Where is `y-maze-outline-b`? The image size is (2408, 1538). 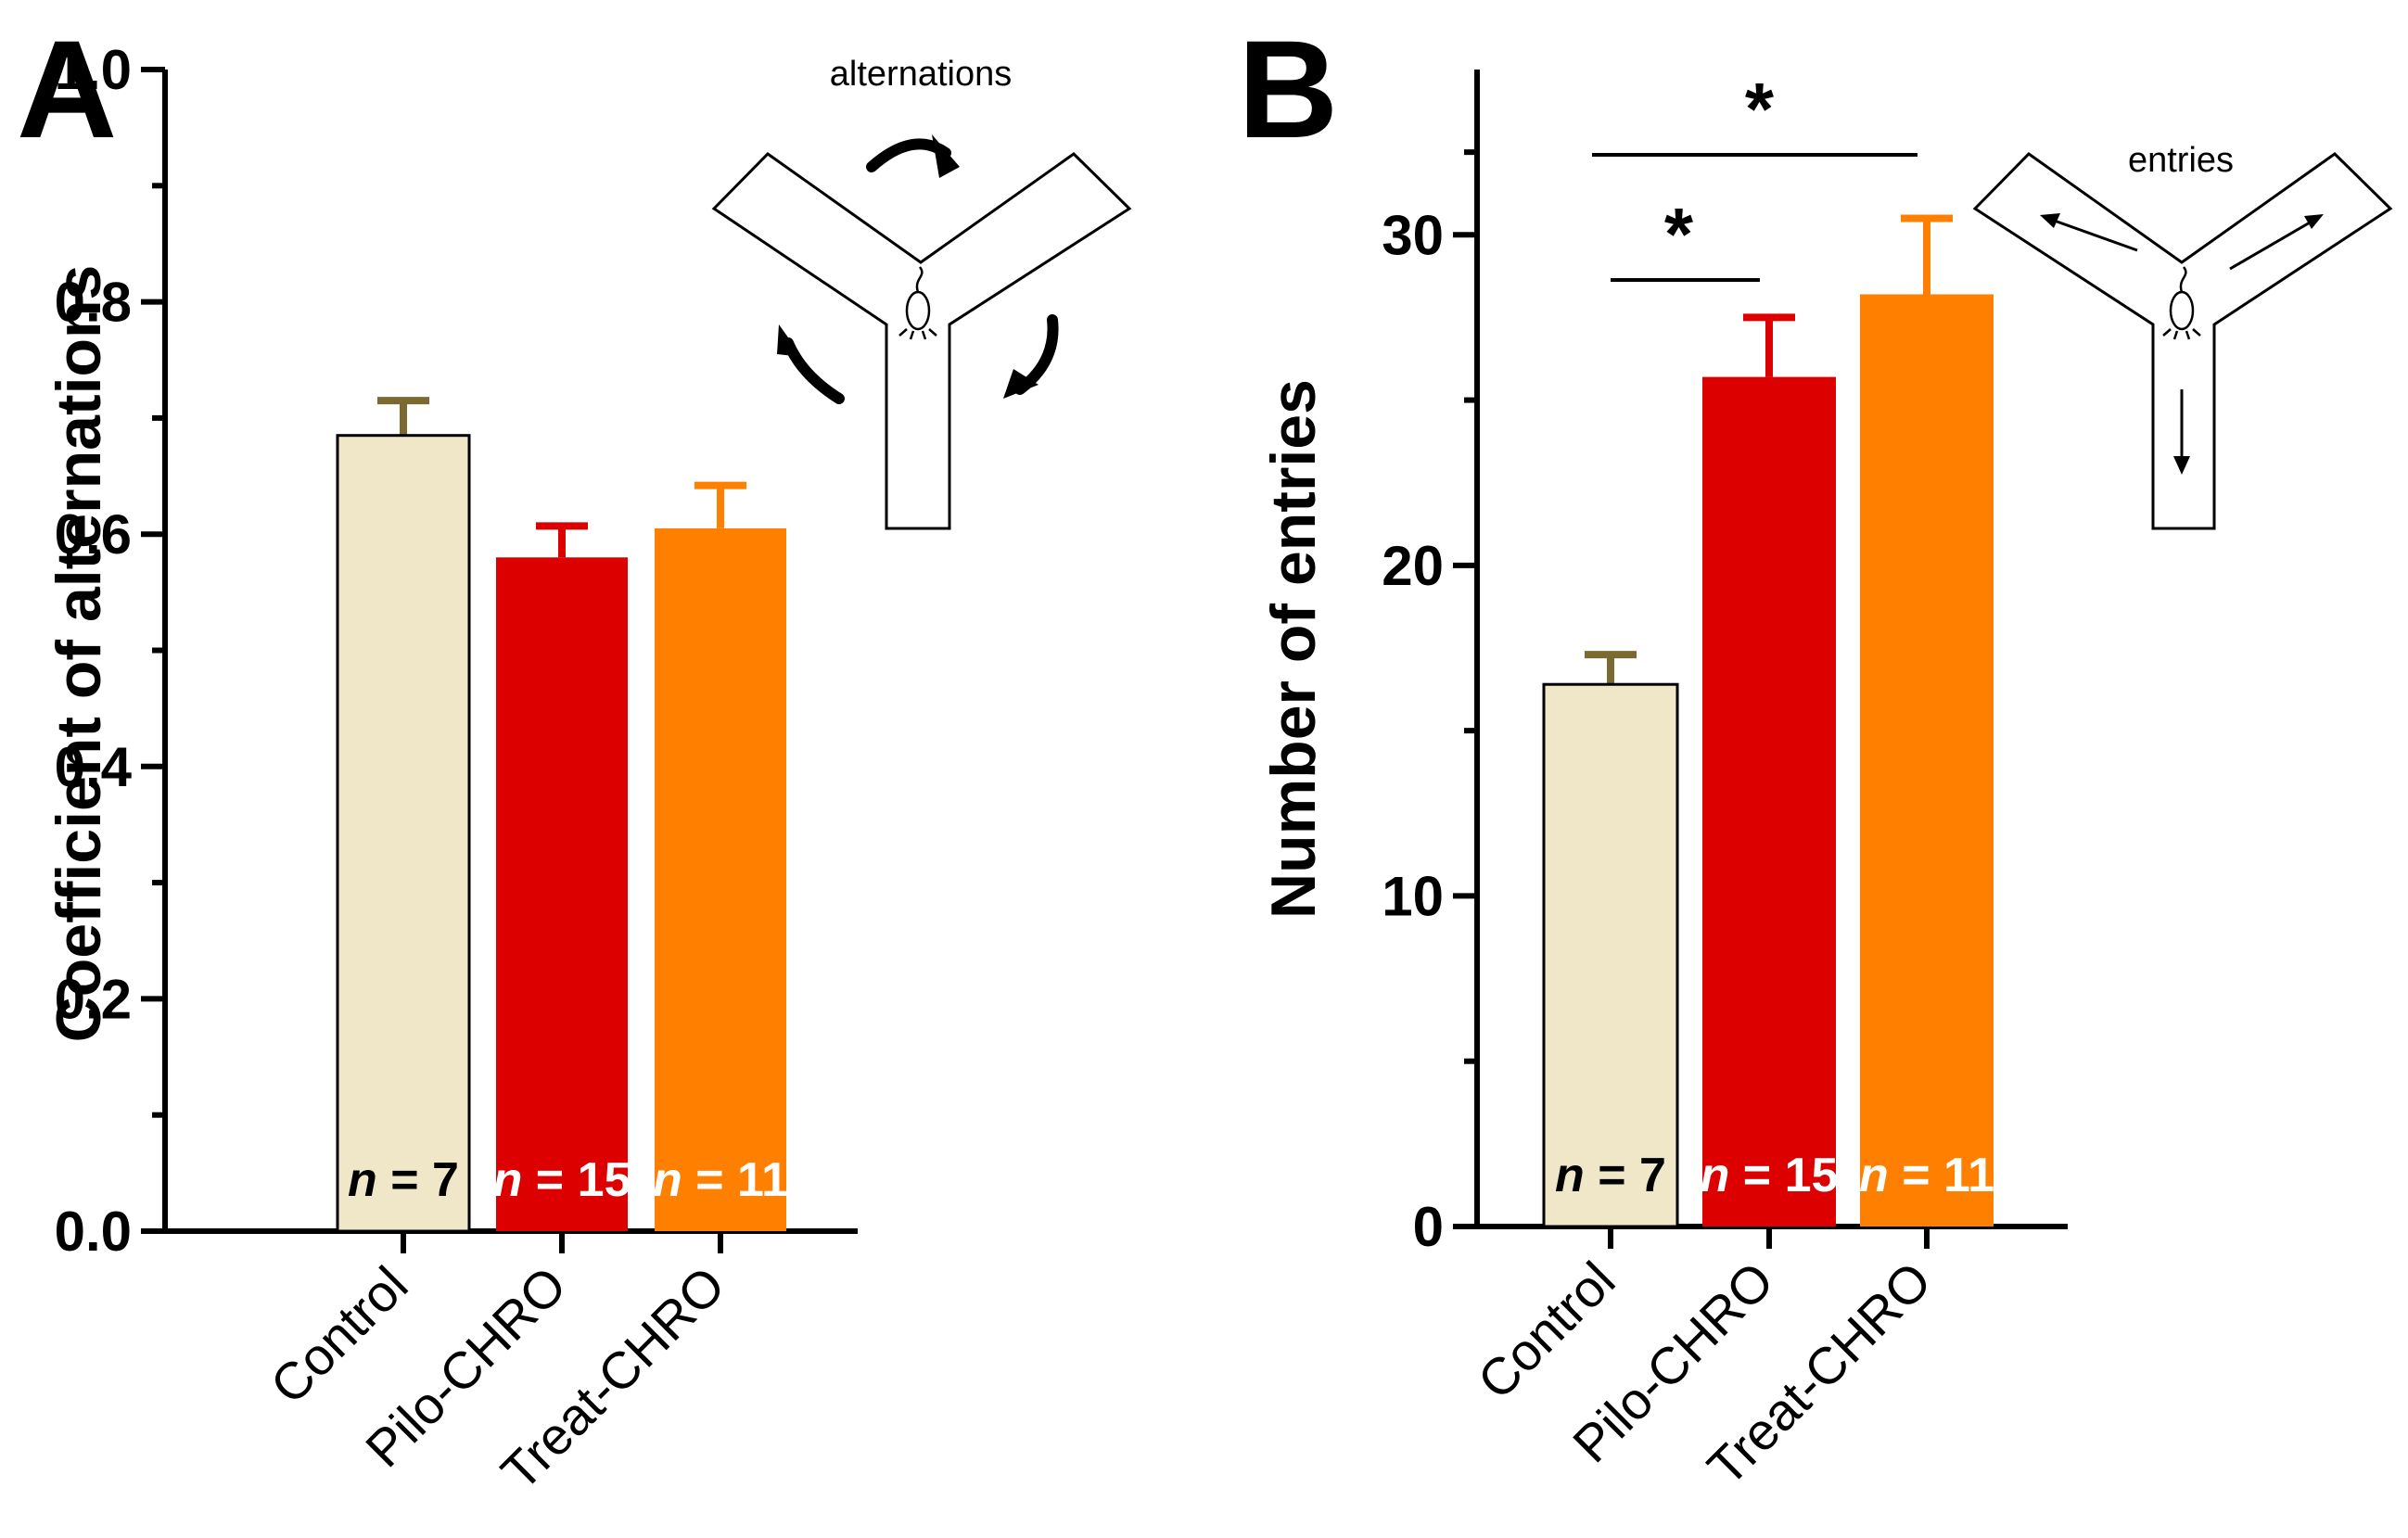 y-maze-outline-b is located at coordinates (2182, 341).